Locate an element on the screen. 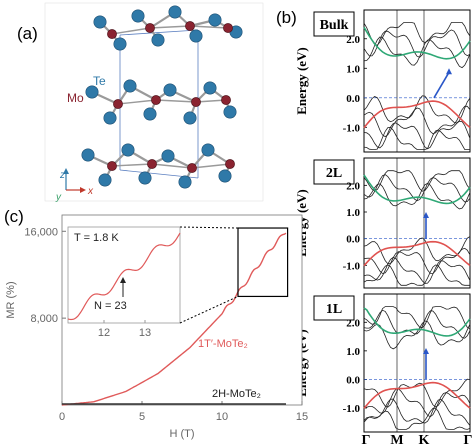 The width and height of the screenshot is (474, 447). zoom-box is located at coordinates (263, 262).